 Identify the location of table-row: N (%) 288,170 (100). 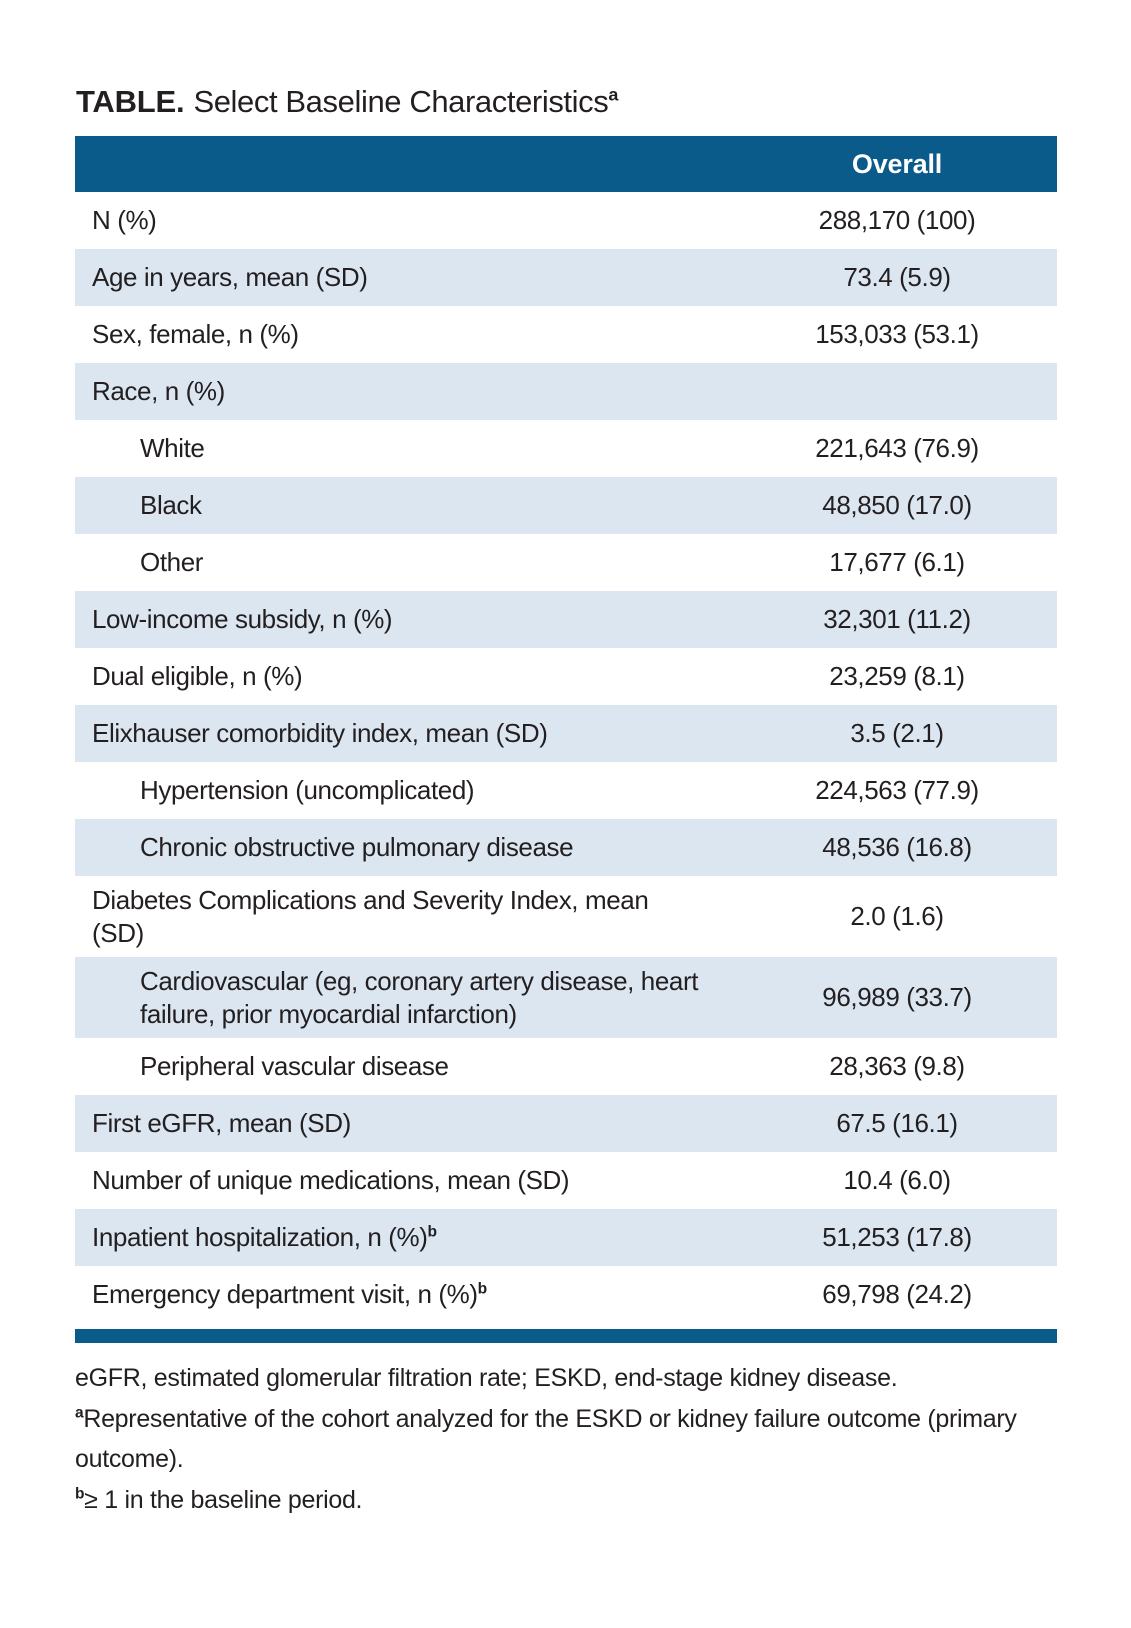
(566, 220).